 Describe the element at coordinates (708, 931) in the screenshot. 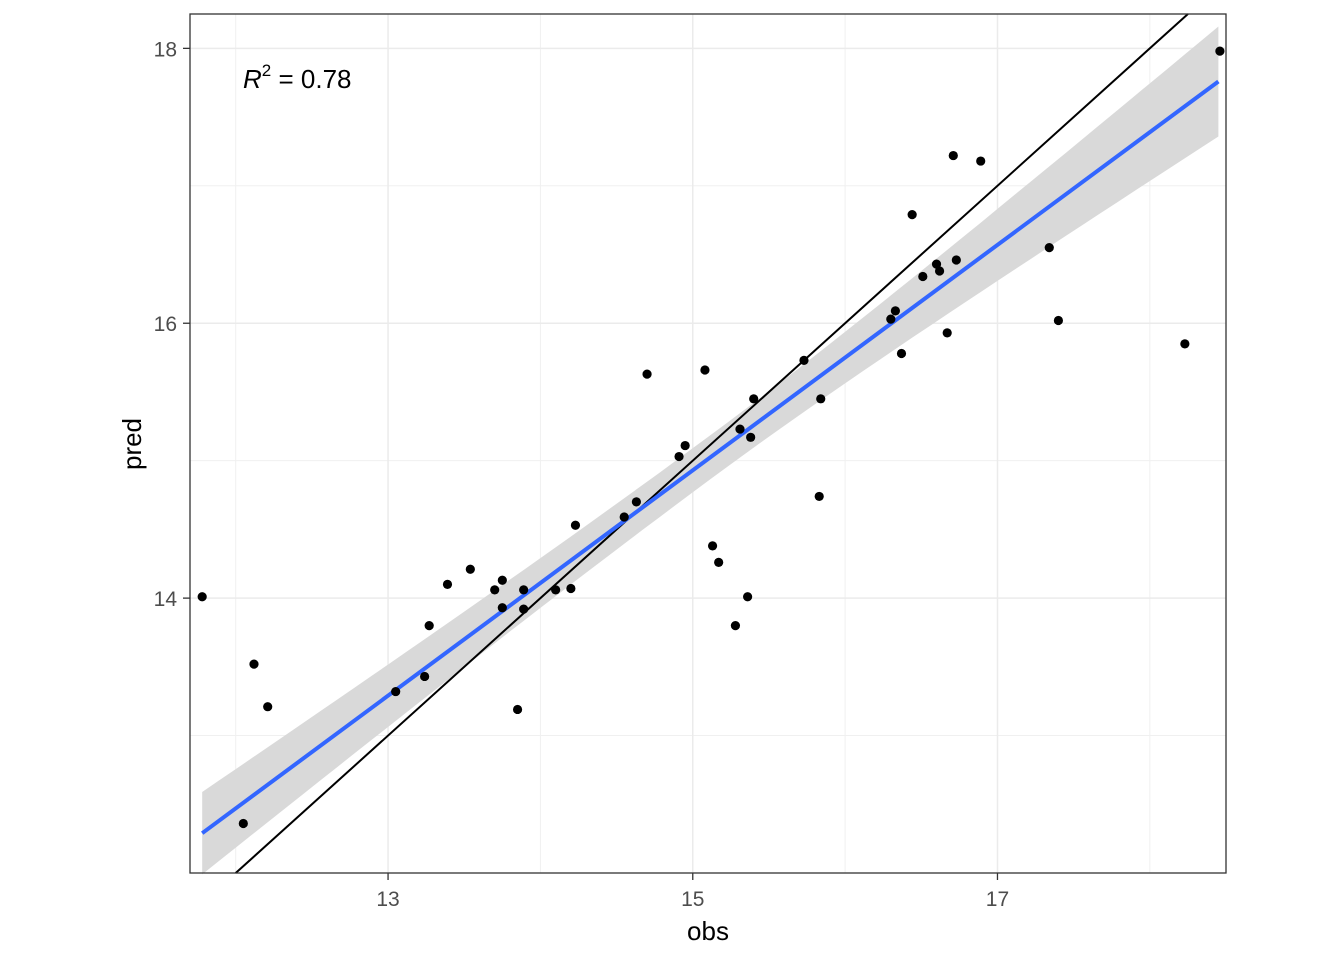

I see `x-axis-title: obs` at that location.